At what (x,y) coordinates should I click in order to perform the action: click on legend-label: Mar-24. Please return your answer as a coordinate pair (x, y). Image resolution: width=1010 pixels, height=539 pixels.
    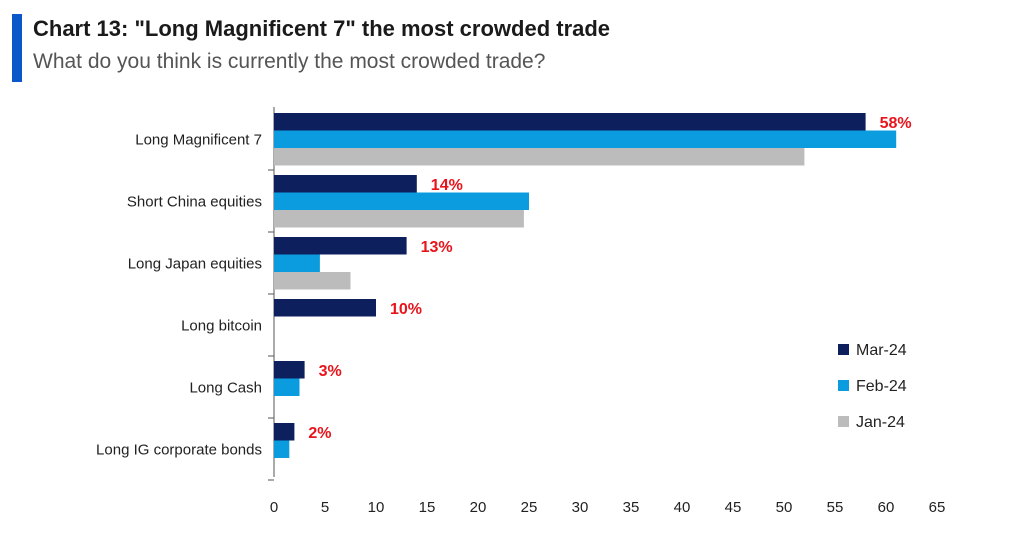
    Looking at the image, I should click on (881, 350).